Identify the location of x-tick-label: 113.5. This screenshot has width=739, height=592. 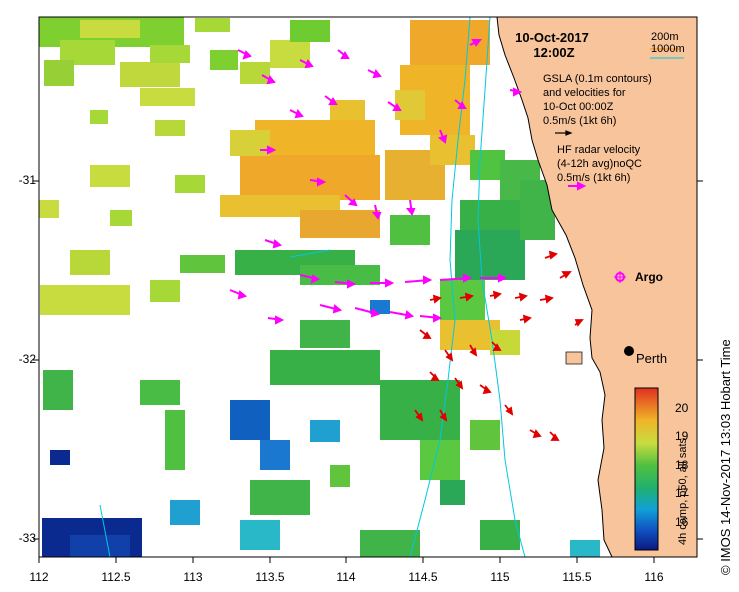
(270, 577).